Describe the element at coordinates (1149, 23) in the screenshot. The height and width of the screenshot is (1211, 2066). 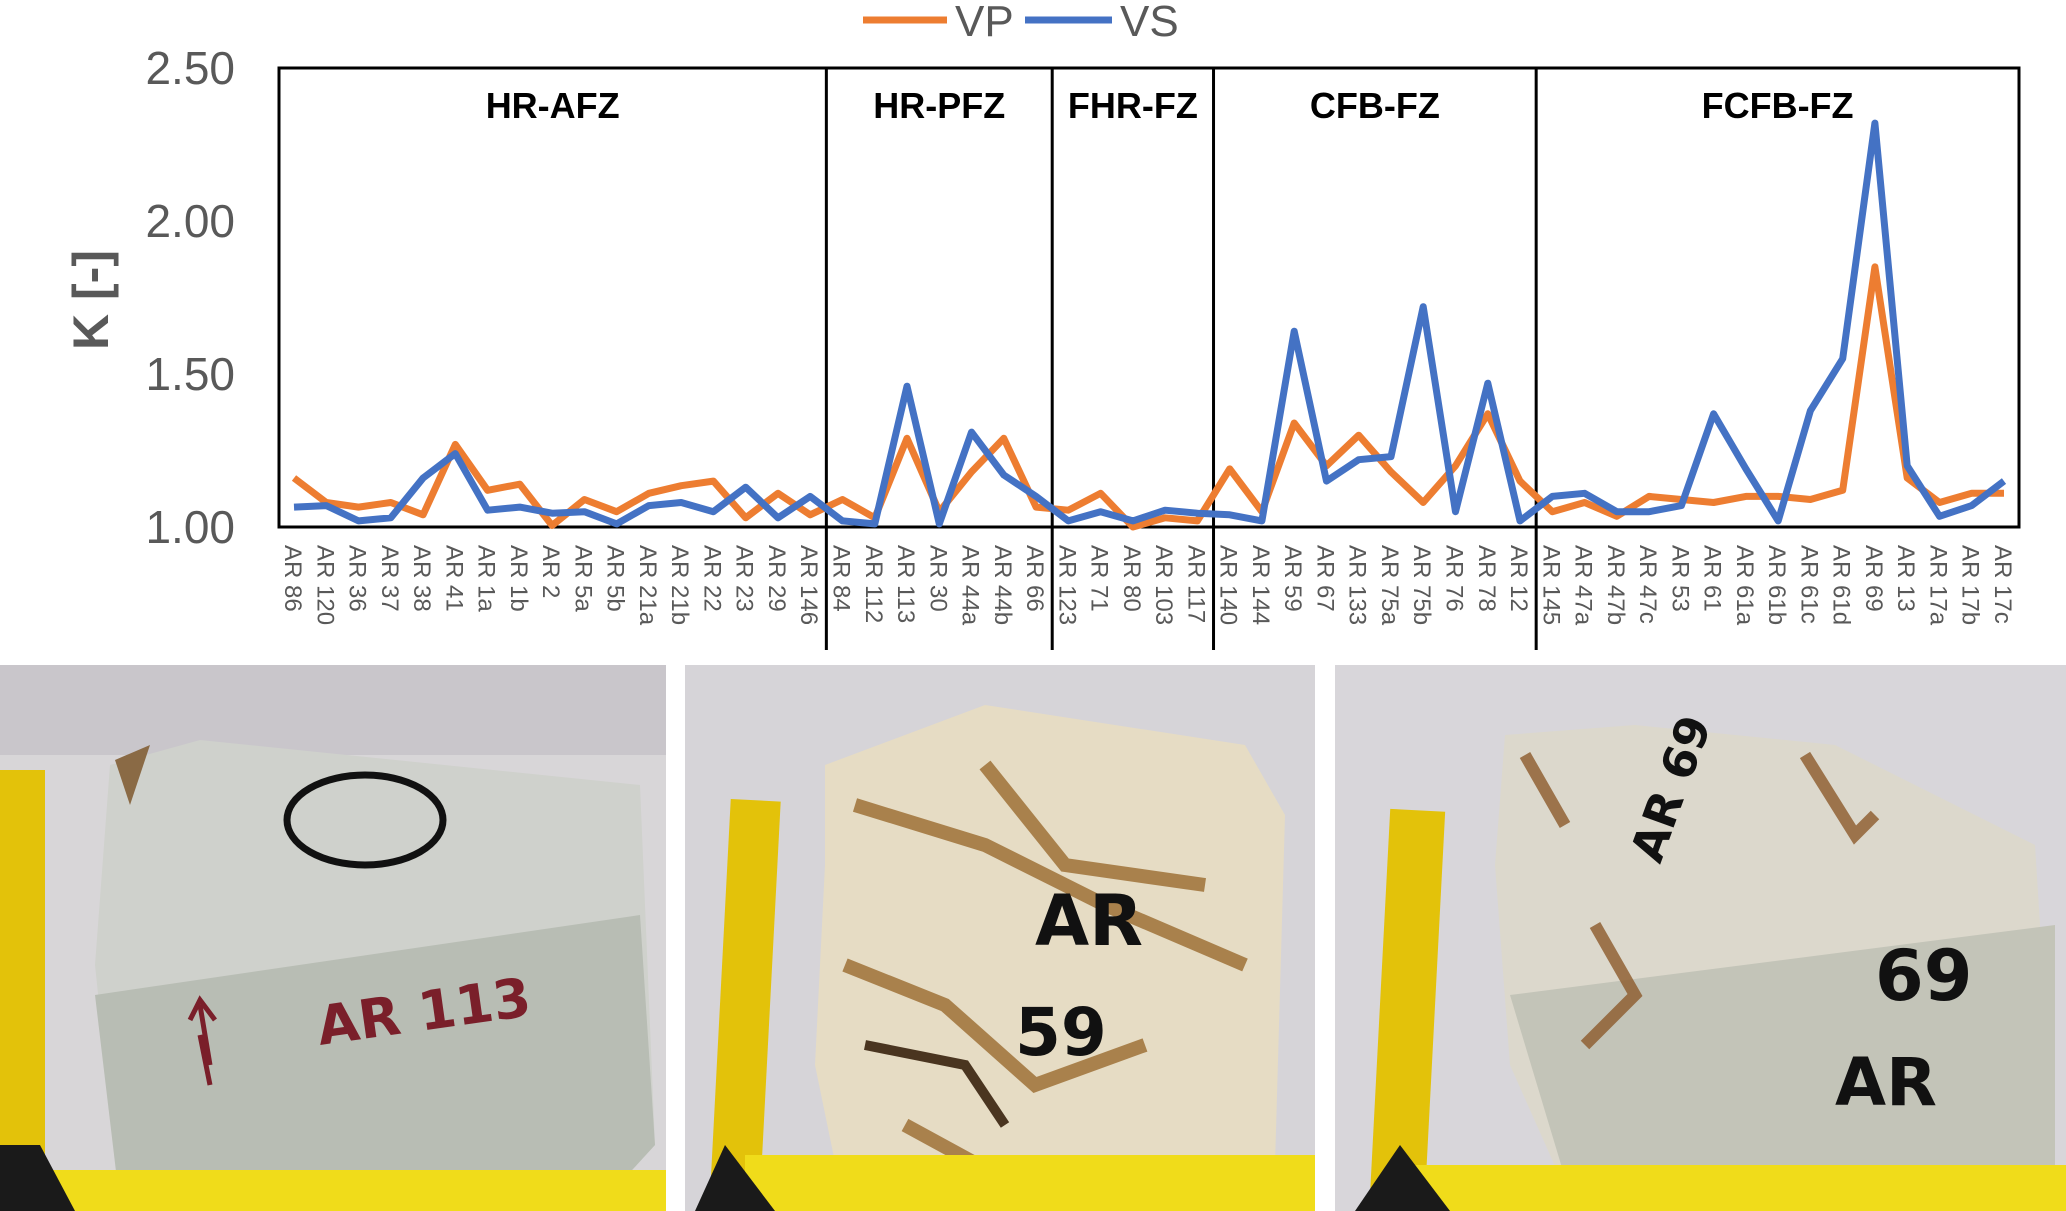
I see `legend-vs-label: VS` at that location.